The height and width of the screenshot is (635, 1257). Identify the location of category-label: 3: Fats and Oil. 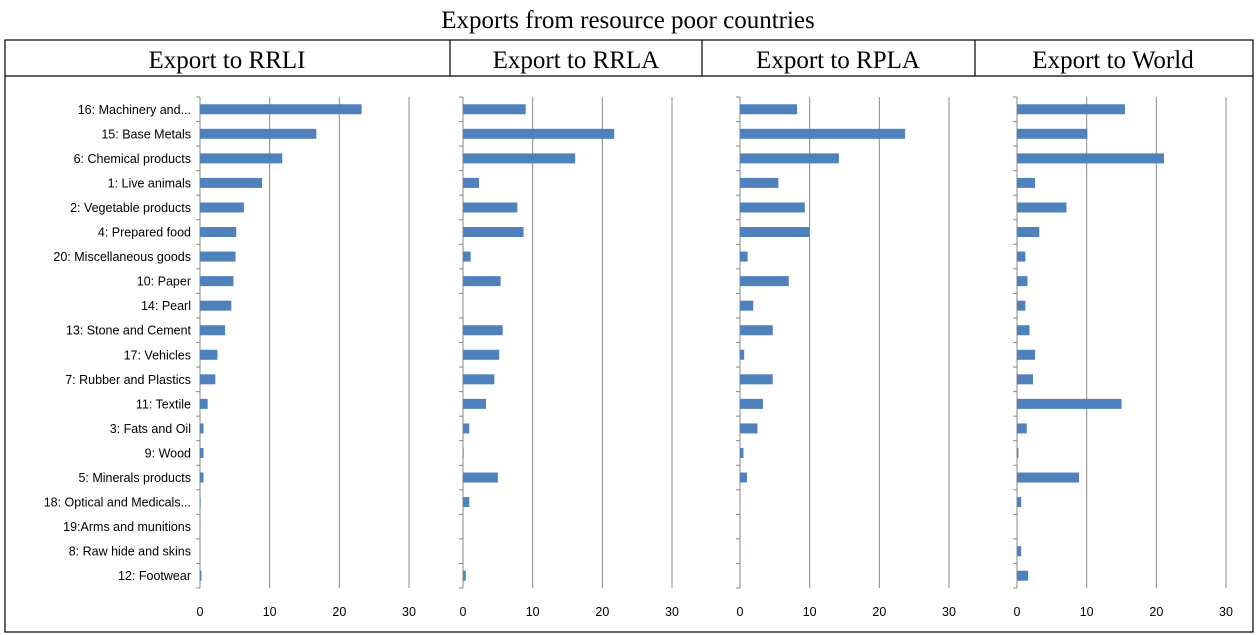
(150, 429).